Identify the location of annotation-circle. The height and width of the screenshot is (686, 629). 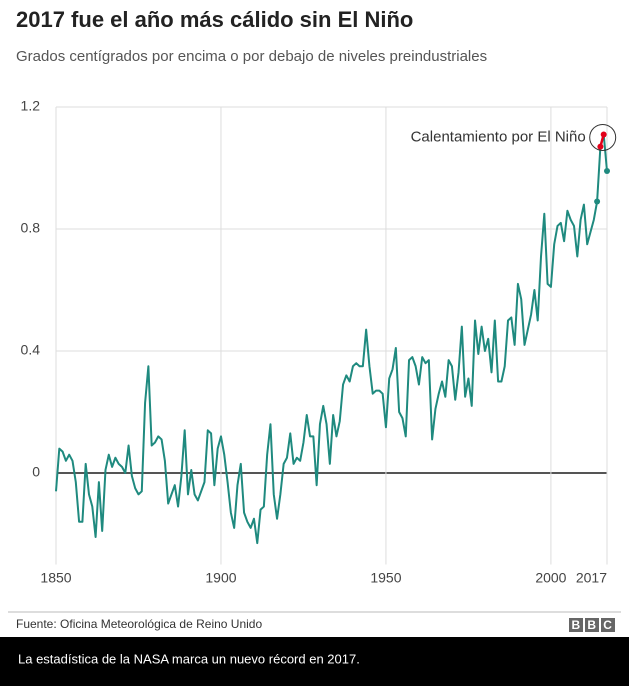
(603, 137).